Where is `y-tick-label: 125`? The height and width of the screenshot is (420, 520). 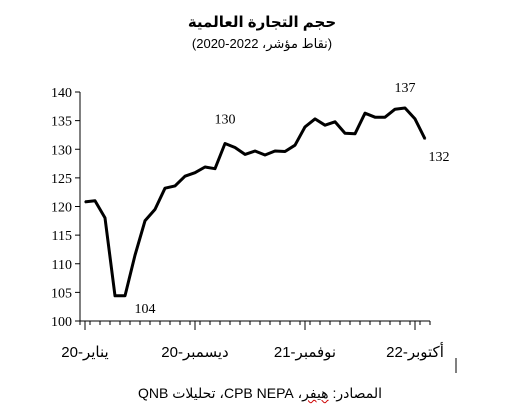
y-tick-label: 125 is located at coordinates (61, 179).